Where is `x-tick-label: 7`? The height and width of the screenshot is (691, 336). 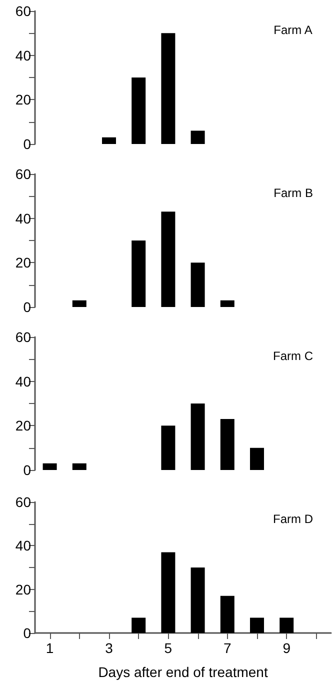
x-tick-label: 7 is located at coordinates (228, 648).